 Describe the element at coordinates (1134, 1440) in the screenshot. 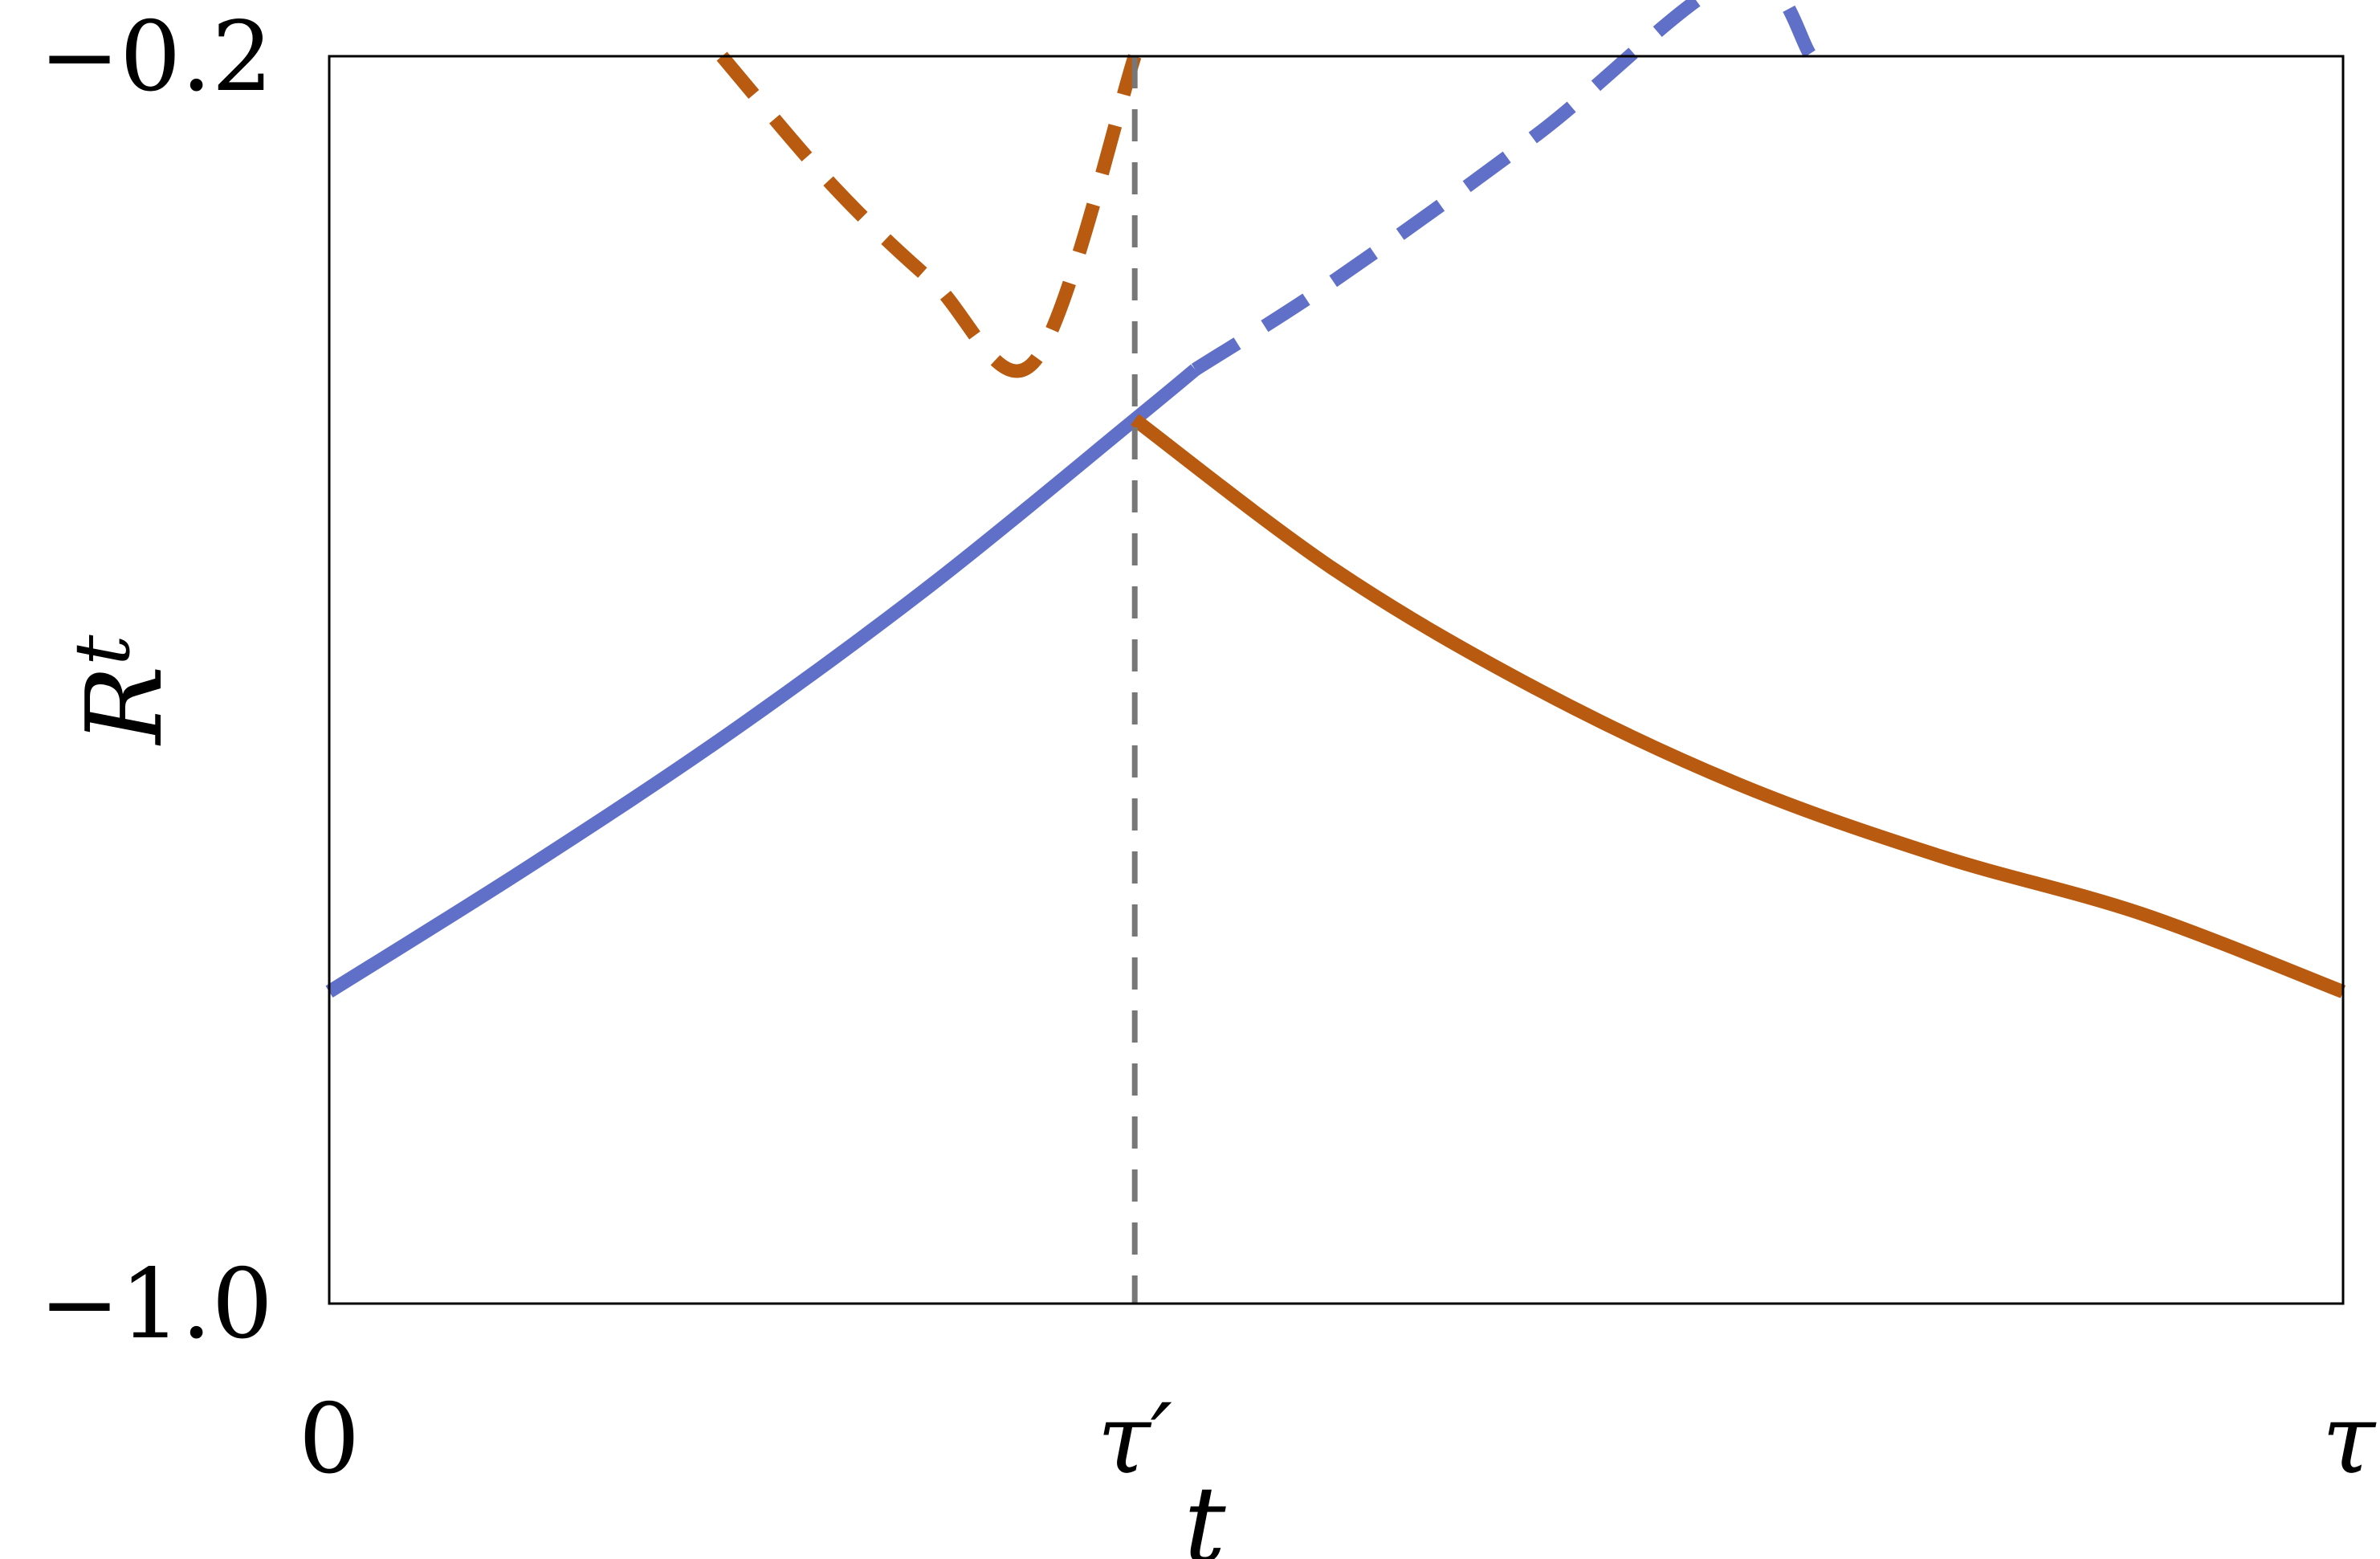

I see `x-tick-label: τ′` at that location.